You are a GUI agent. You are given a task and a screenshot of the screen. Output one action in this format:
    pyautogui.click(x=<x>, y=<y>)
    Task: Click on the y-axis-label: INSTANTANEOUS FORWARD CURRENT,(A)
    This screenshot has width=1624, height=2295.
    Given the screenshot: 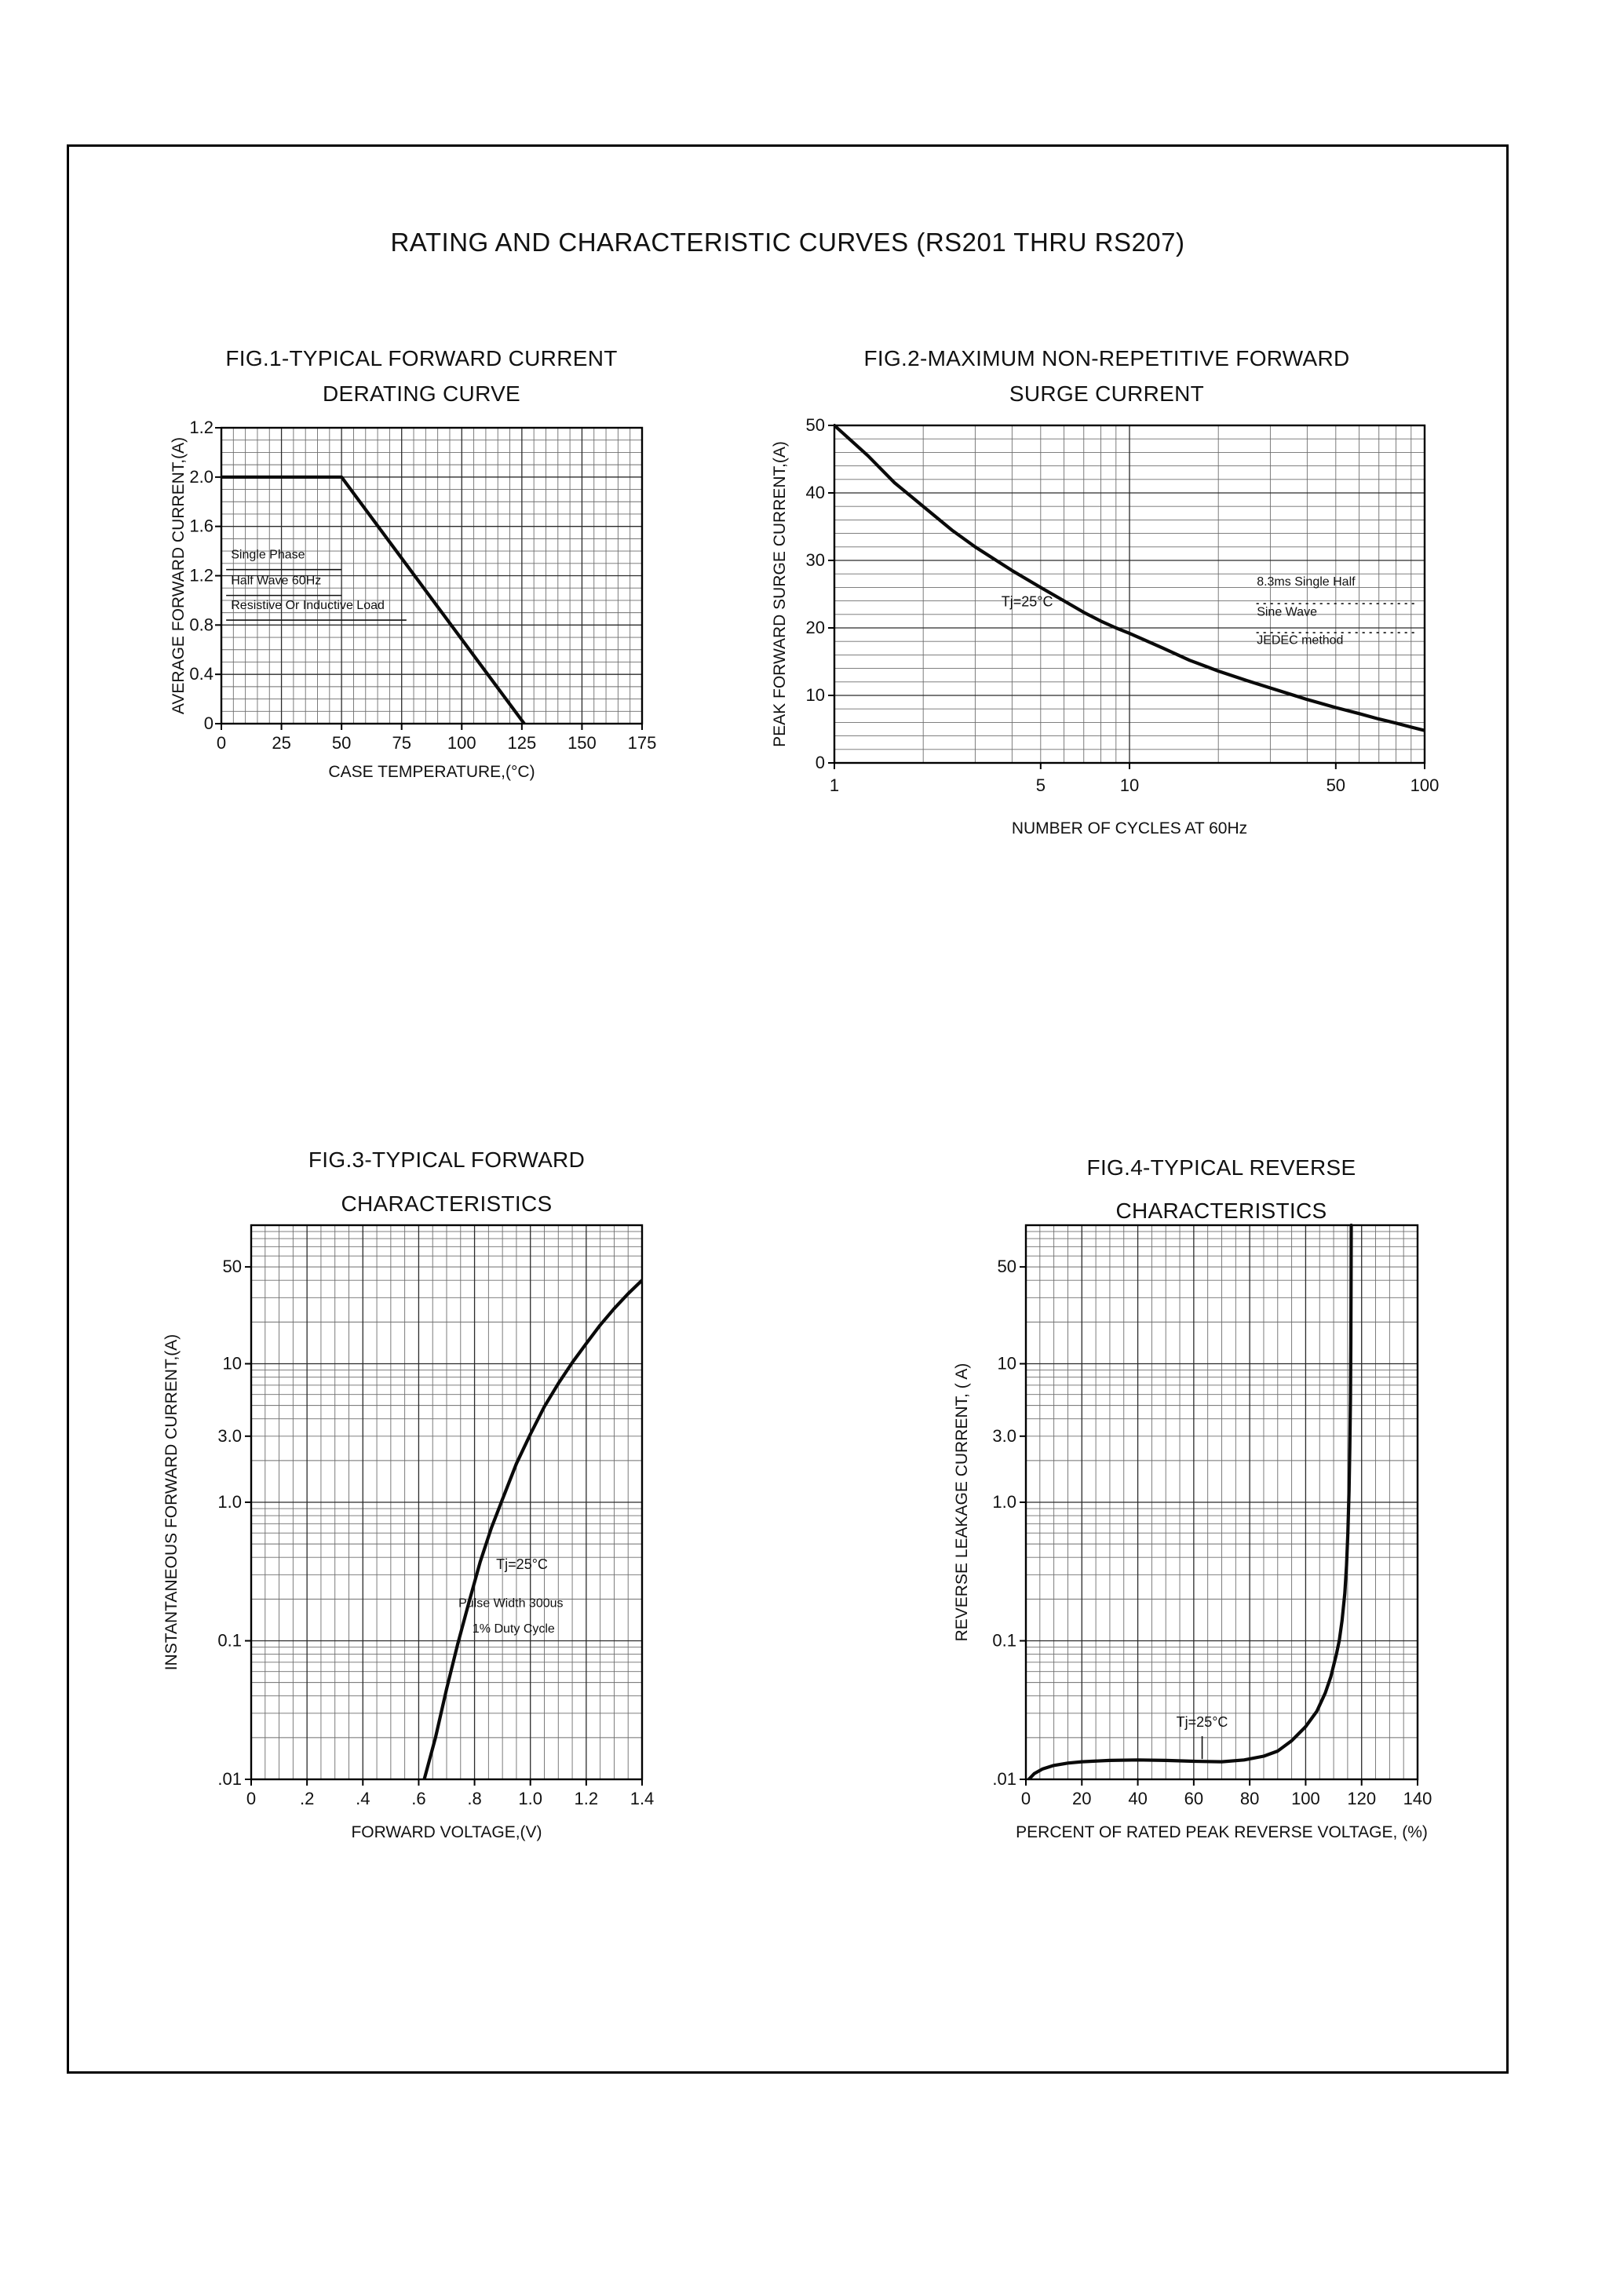 What is the action you would take?
    pyautogui.click(x=172, y=1502)
    